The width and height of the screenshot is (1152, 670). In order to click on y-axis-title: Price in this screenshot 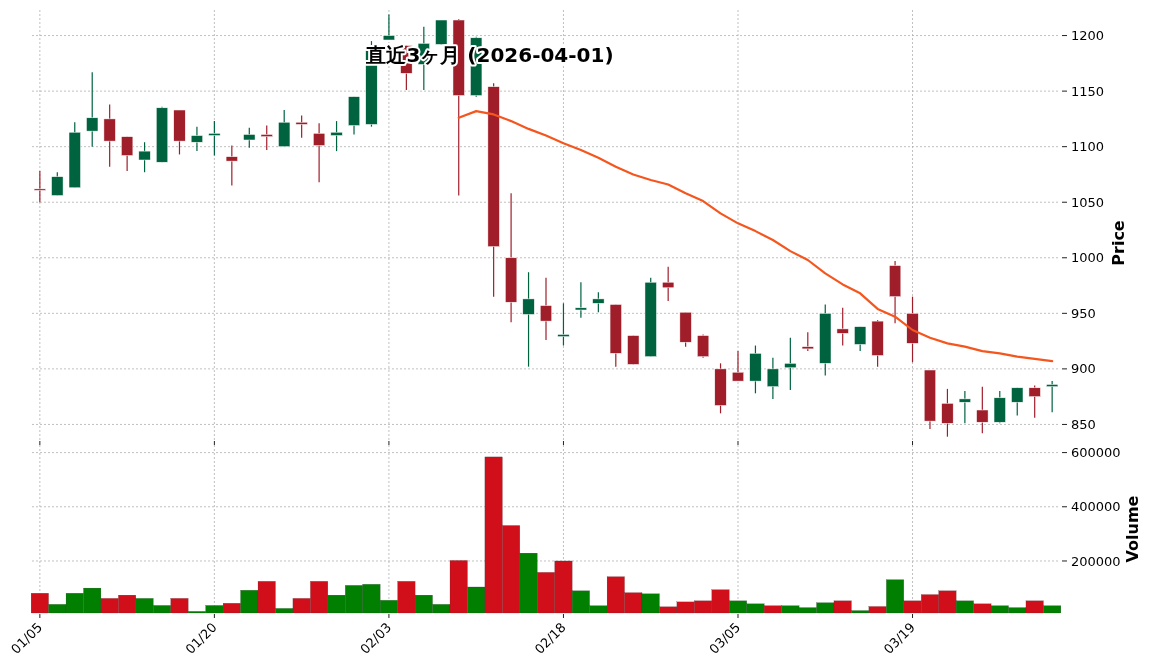, I will do `click(1118, 243)`.